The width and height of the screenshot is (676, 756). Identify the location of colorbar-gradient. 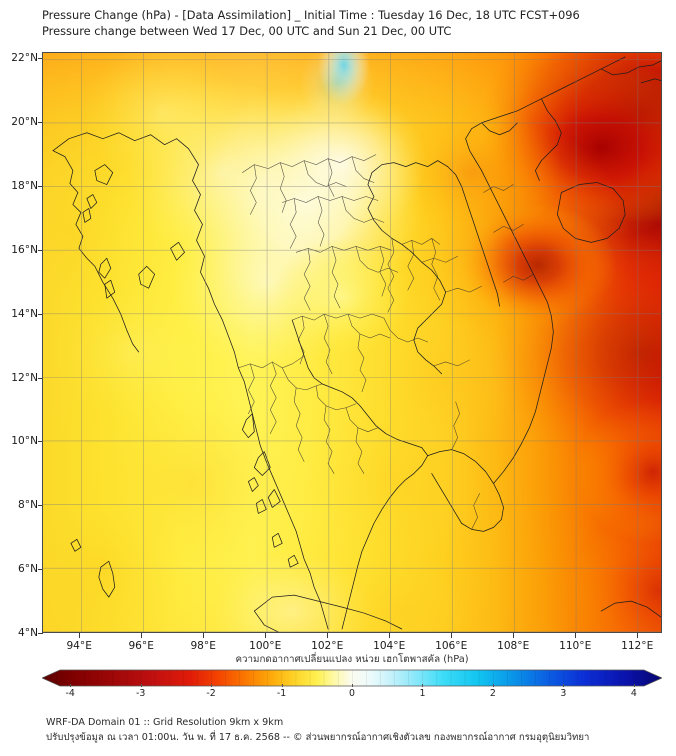
(352, 678).